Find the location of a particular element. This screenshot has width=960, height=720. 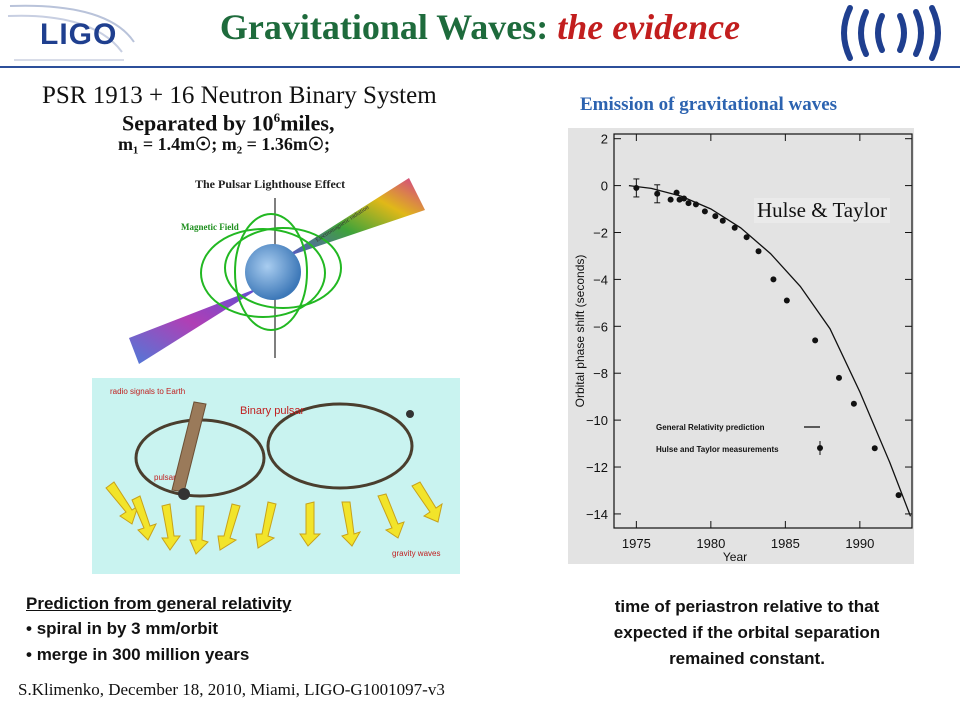

masses-text: m₁ = 1.4m☉; m₂ = 1.36m☉; is located at coordinates (224, 144).